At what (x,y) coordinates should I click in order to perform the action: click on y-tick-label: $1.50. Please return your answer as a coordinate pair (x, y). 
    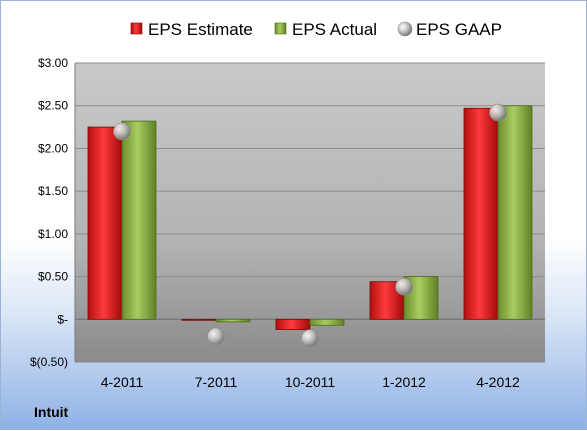
    Looking at the image, I should click on (53, 191).